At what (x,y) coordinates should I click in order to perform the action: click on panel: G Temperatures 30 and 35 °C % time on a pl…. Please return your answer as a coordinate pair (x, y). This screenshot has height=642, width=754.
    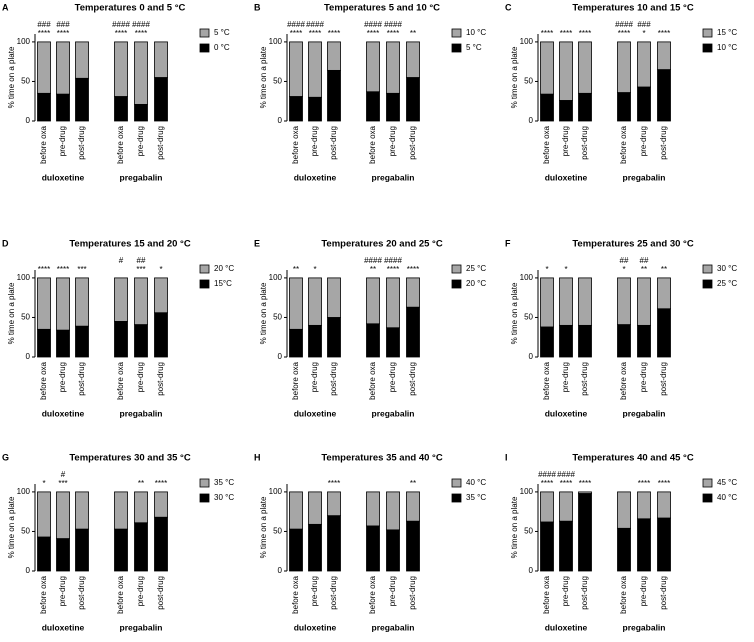
    Looking at the image, I should click on (118, 542).